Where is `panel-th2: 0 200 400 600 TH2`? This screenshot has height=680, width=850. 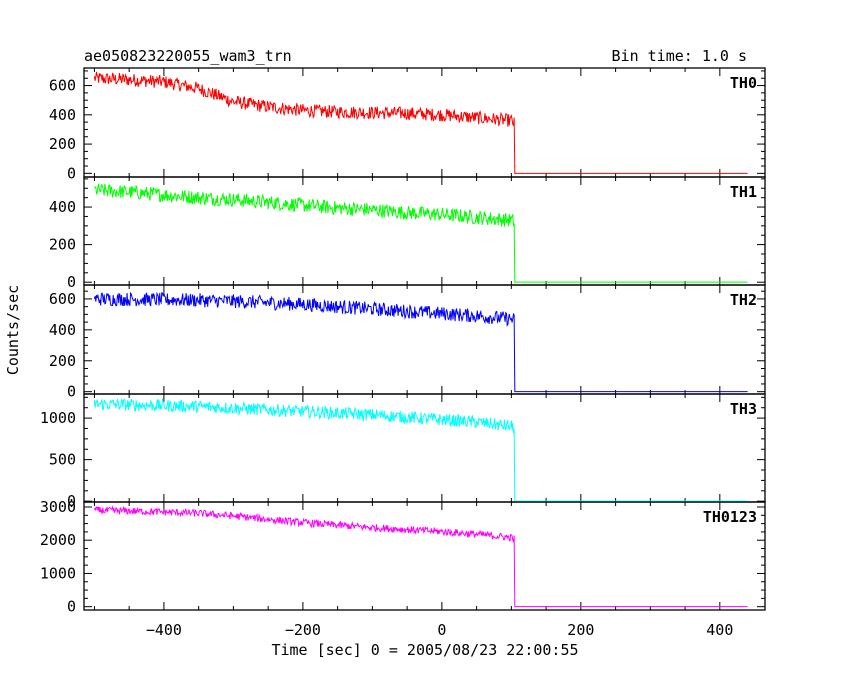 panel-th2: 0 200 400 600 TH2 is located at coordinates (407, 342).